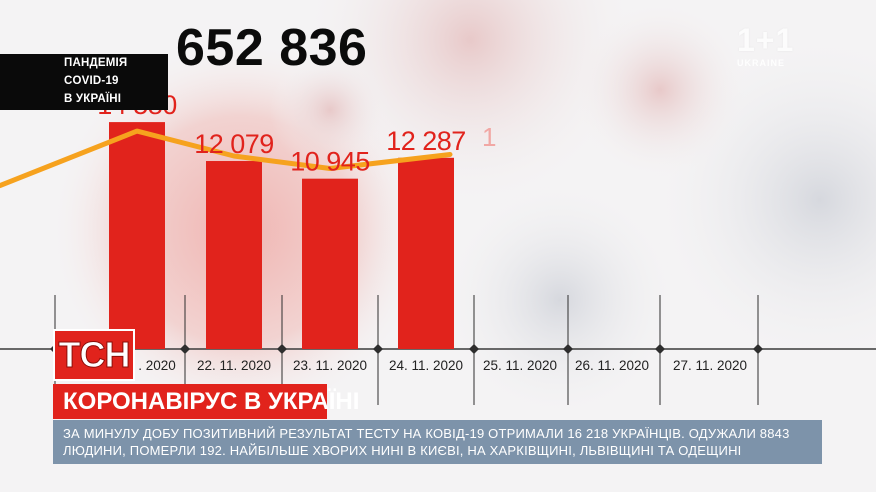  I want to click on value-label-3: 10 945, so click(330, 162).